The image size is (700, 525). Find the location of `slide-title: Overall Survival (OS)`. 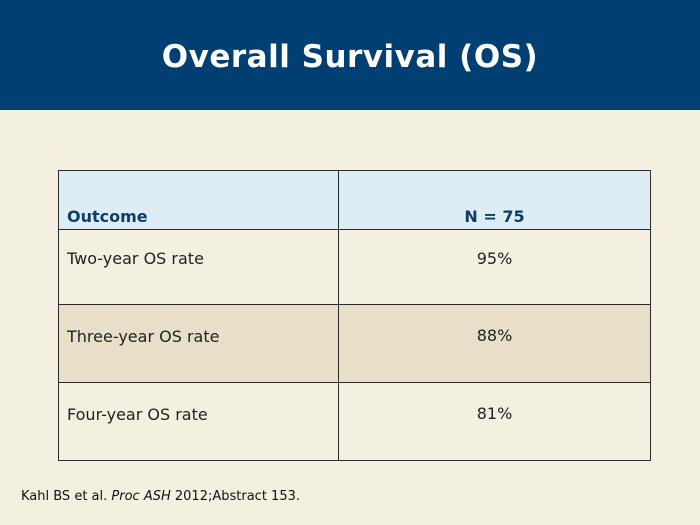

slide-title: Overall Survival (OS) is located at coordinates (350, 57).